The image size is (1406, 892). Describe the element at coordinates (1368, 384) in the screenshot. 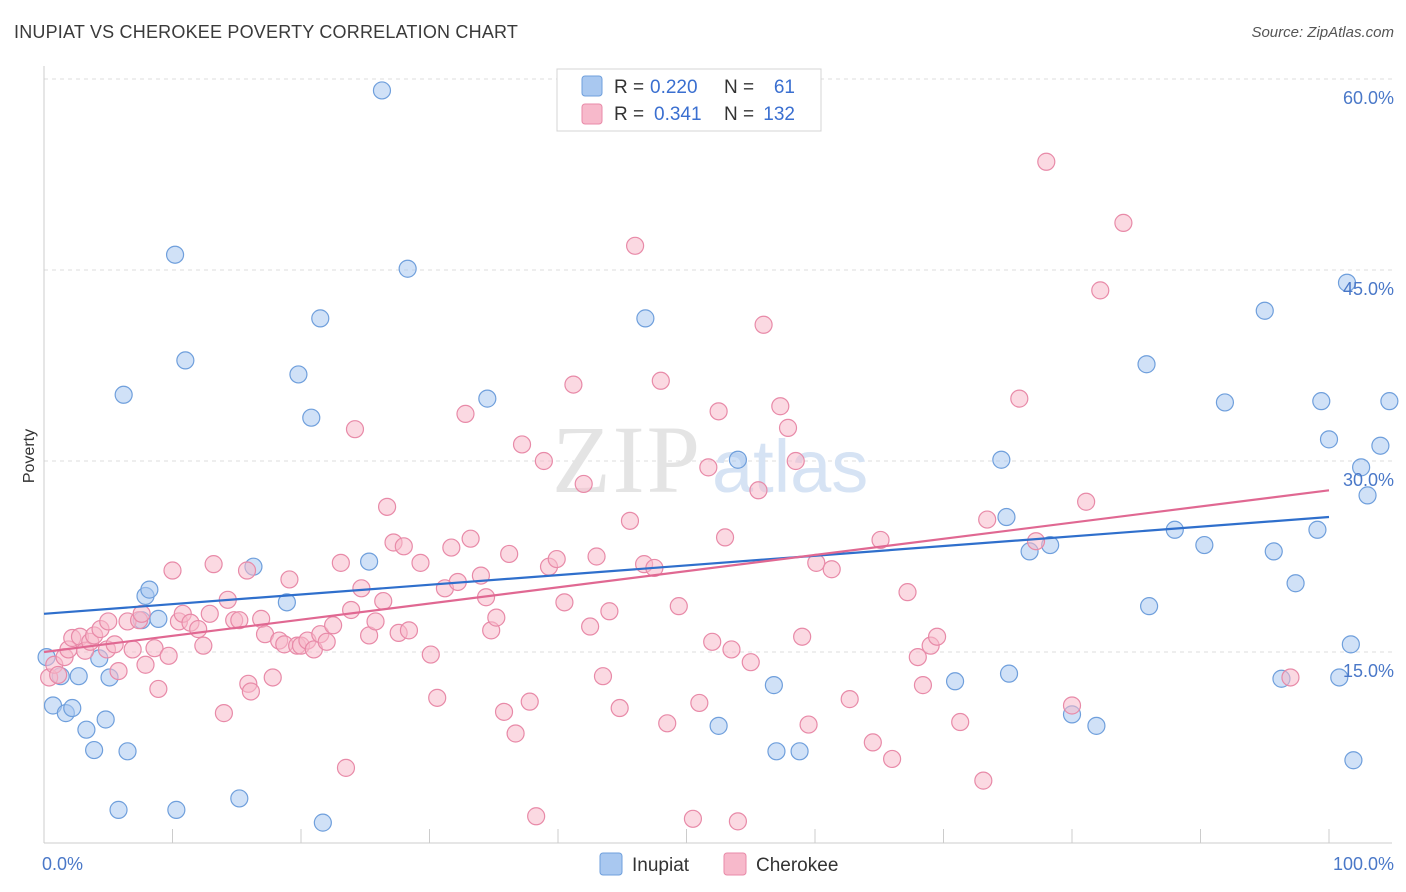

I see `y-tick-labels: 15.0% 30.0% 45.0% 60.0%` at that location.